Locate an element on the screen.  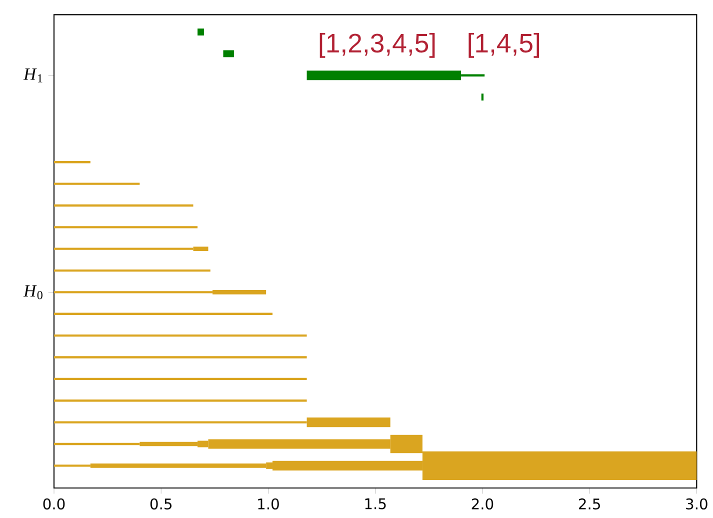
x-tick-label: 3.0 is located at coordinates (697, 504).